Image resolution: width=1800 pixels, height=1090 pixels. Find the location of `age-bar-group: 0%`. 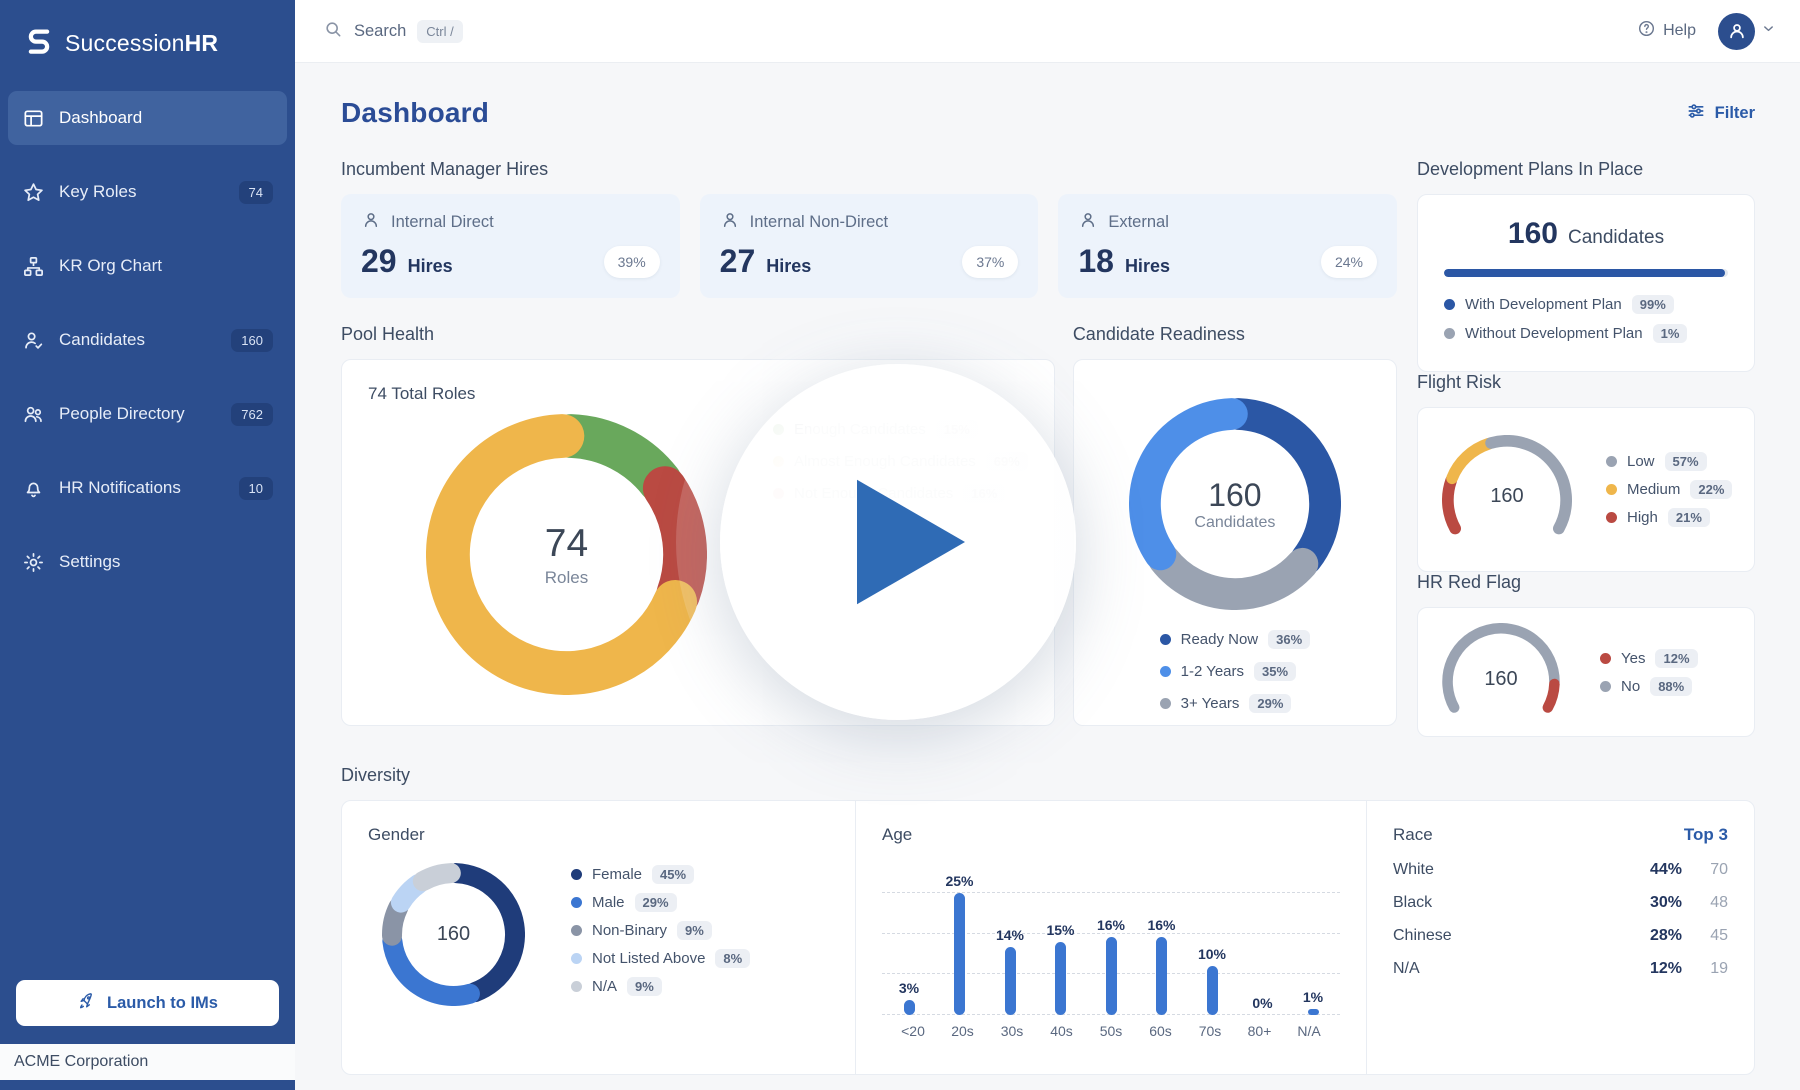

age-bar-group: 0% is located at coordinates (1263, 1005).